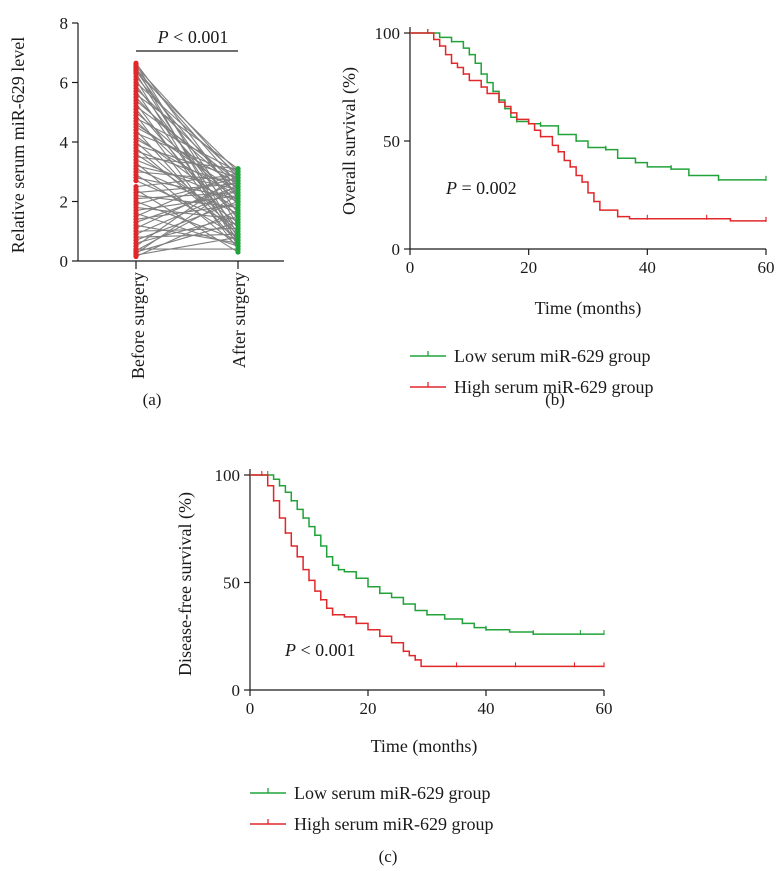 This screenshot has width=777, height=871. What do you see at coordinates (396, 249) in the screenshot?
I see `panel-b-y-tick-label: 0` at bounding box center [396, 249].